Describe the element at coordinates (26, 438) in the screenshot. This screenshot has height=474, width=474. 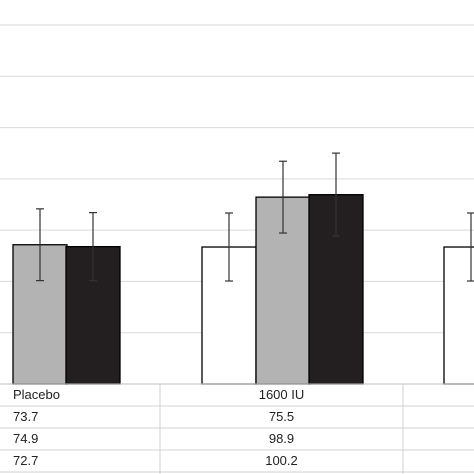
I see `table-cell: 74.9` at that location.